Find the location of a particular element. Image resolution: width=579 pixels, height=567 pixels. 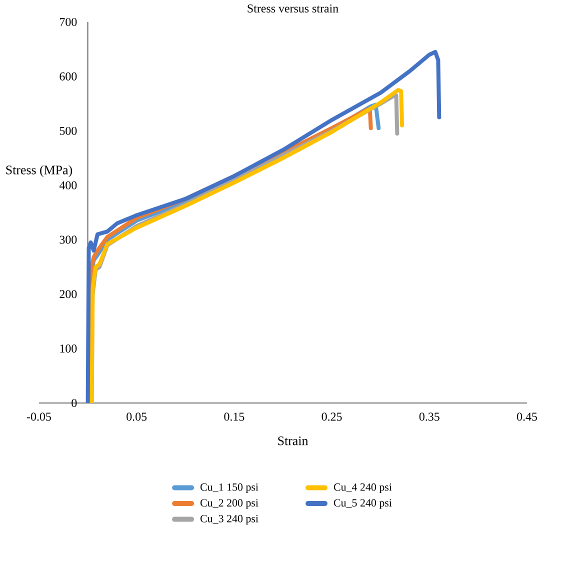

legend-label: Cu_3 240 psi is located at coordinates (229, 519).